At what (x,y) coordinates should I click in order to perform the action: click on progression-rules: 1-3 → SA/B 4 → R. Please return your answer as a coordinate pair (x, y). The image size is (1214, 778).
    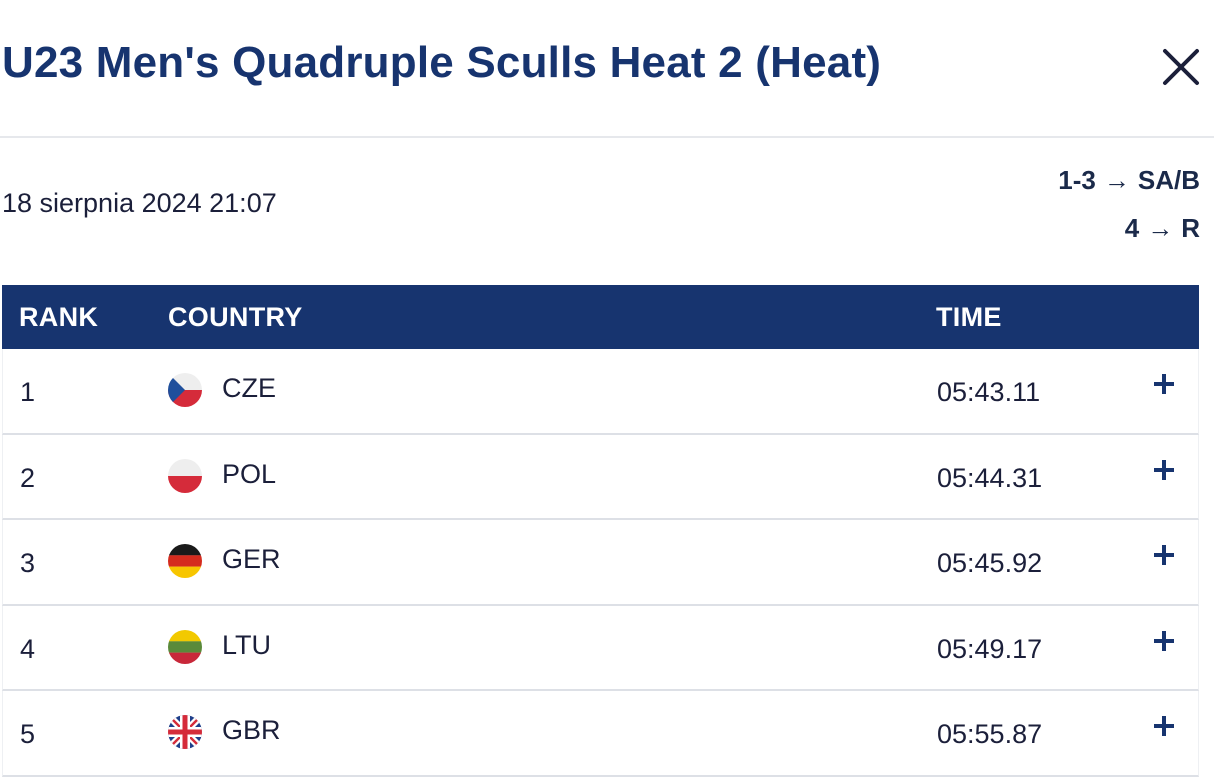
    Looking at the image, I should click on (1129, 212).